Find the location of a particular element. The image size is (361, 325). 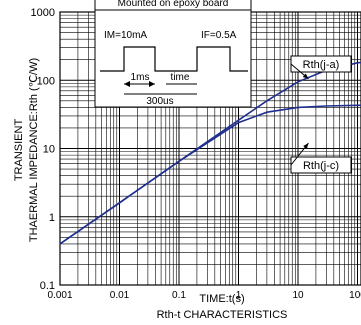

x-tick-label: 1 is located at coordinates (239, 295).